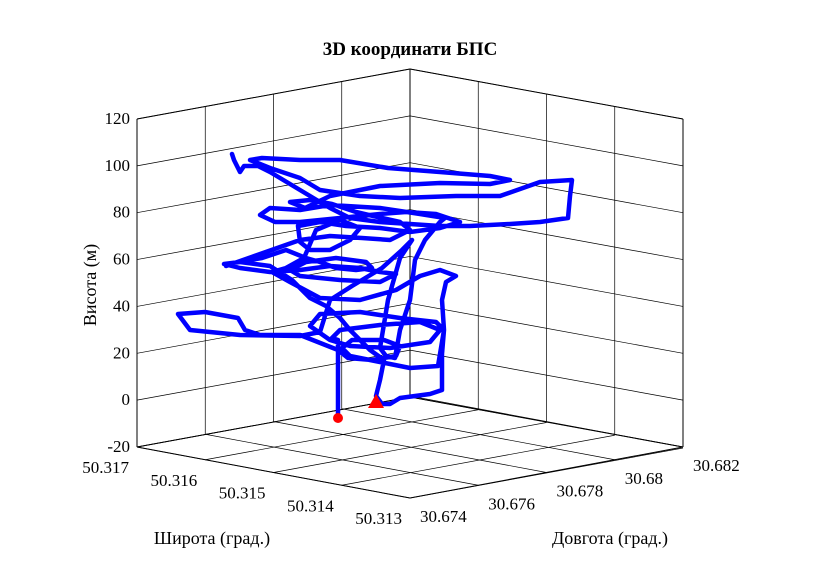  What do you see at coordinates (716, 465) in the screenshot?
I see `lon-tick-label: 30.682` at bounding box center [716, 465].